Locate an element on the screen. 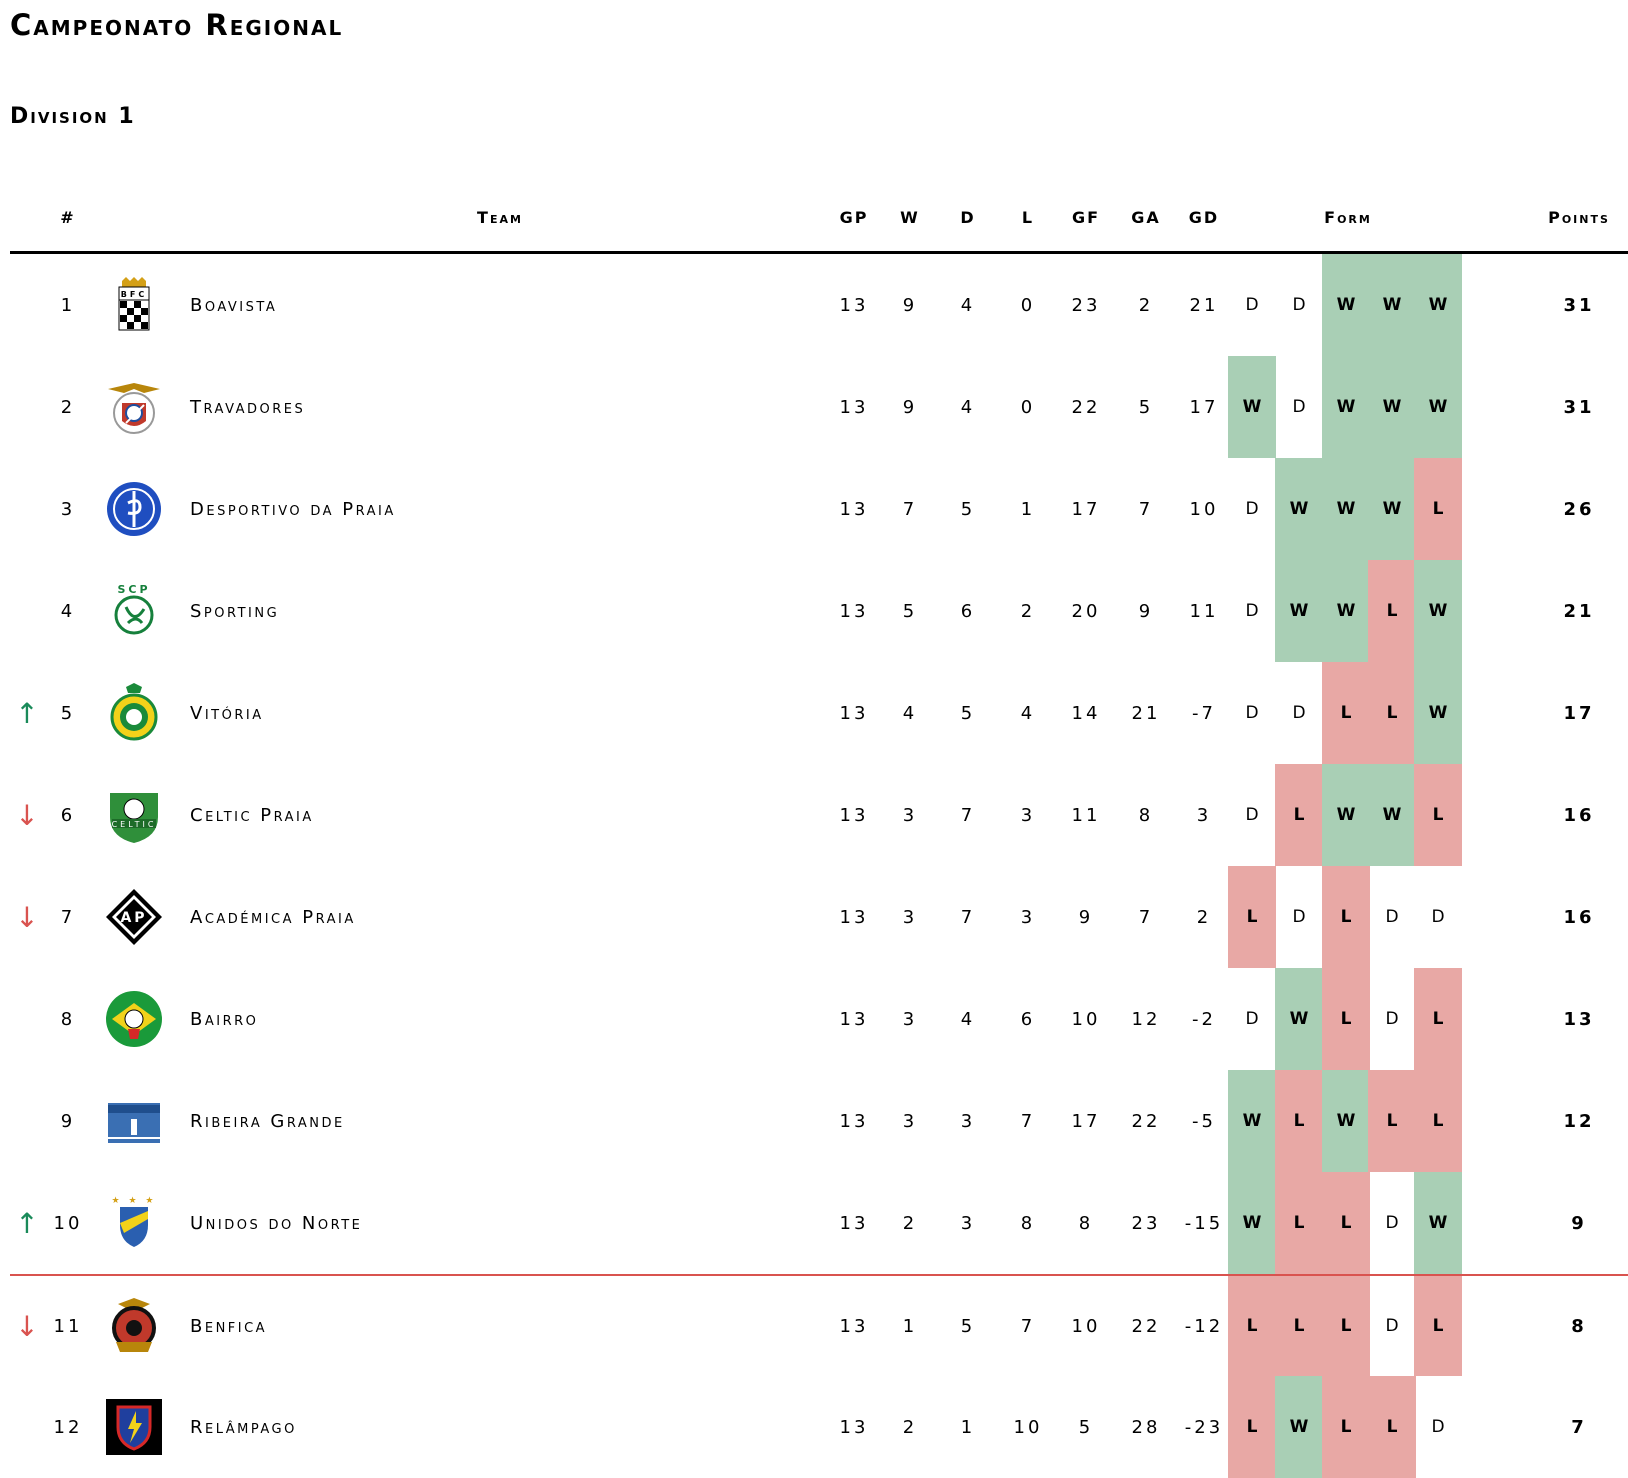 The image size is (1628, 1478). stat-l: 10 is located at coordinates (1028, 1427).